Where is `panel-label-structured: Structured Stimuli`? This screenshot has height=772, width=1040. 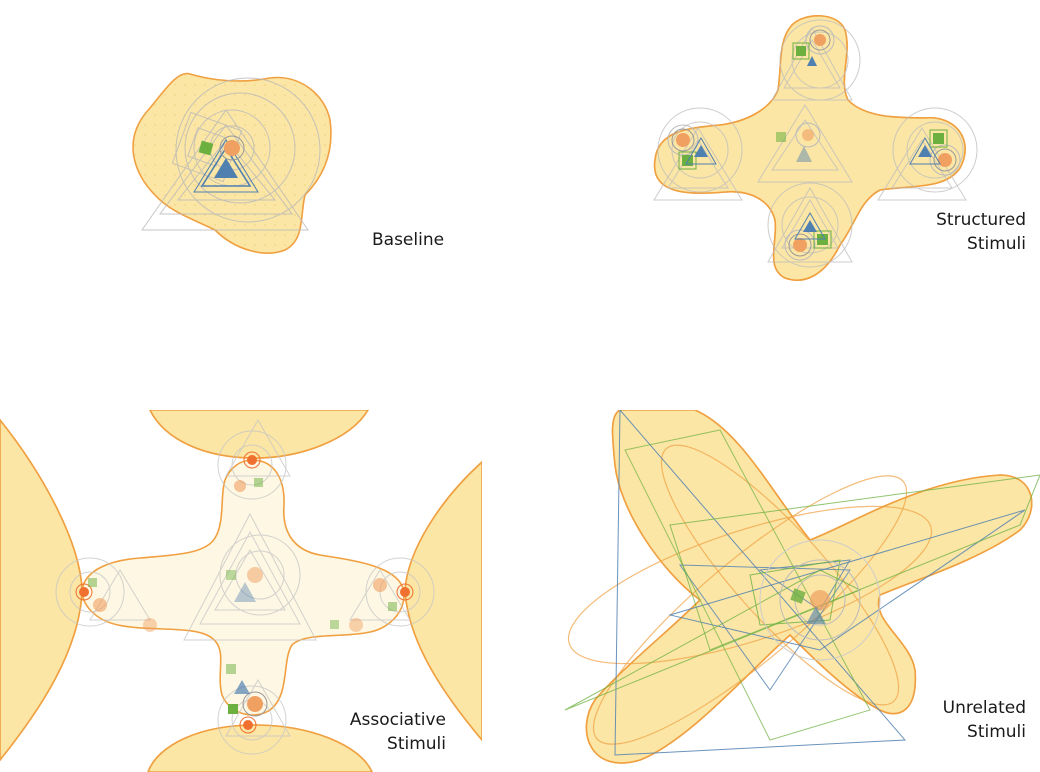 panel-label-structured: Structured Stimuli is located at coordinates (981, 232).